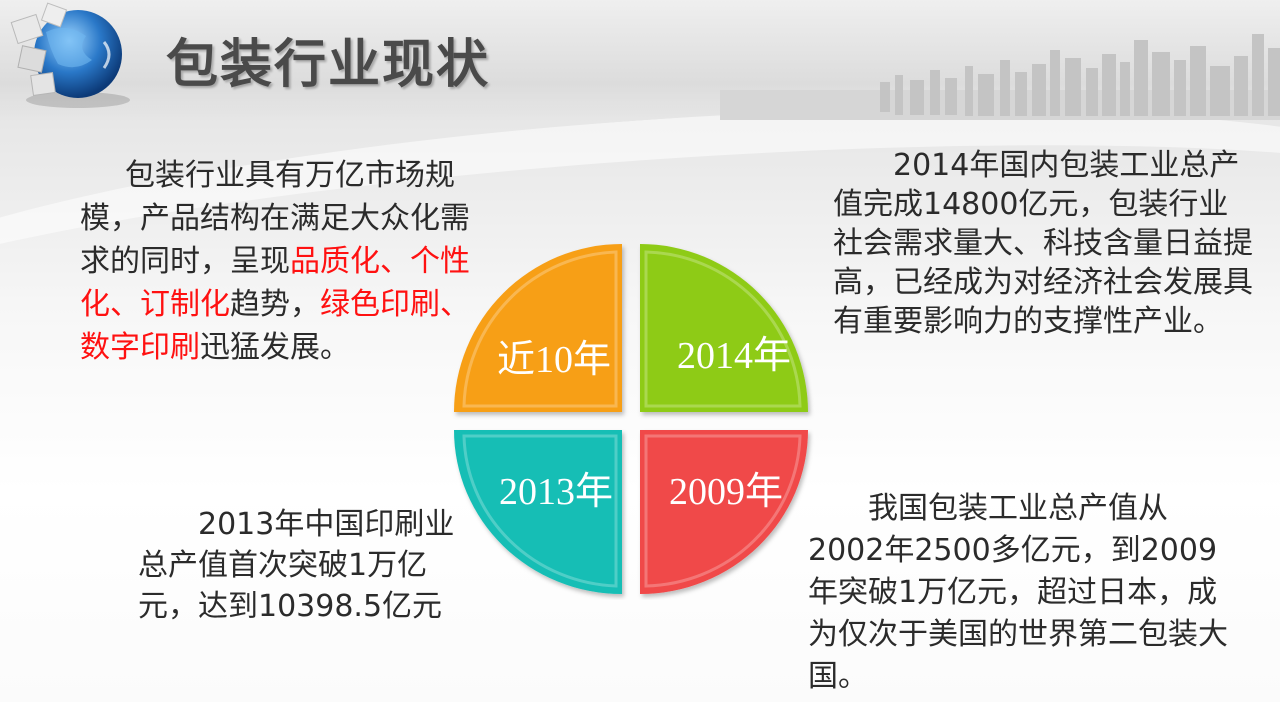 The image size is (1280, 702). I want to click on globe-puzzle-icon, so click(70, 55).